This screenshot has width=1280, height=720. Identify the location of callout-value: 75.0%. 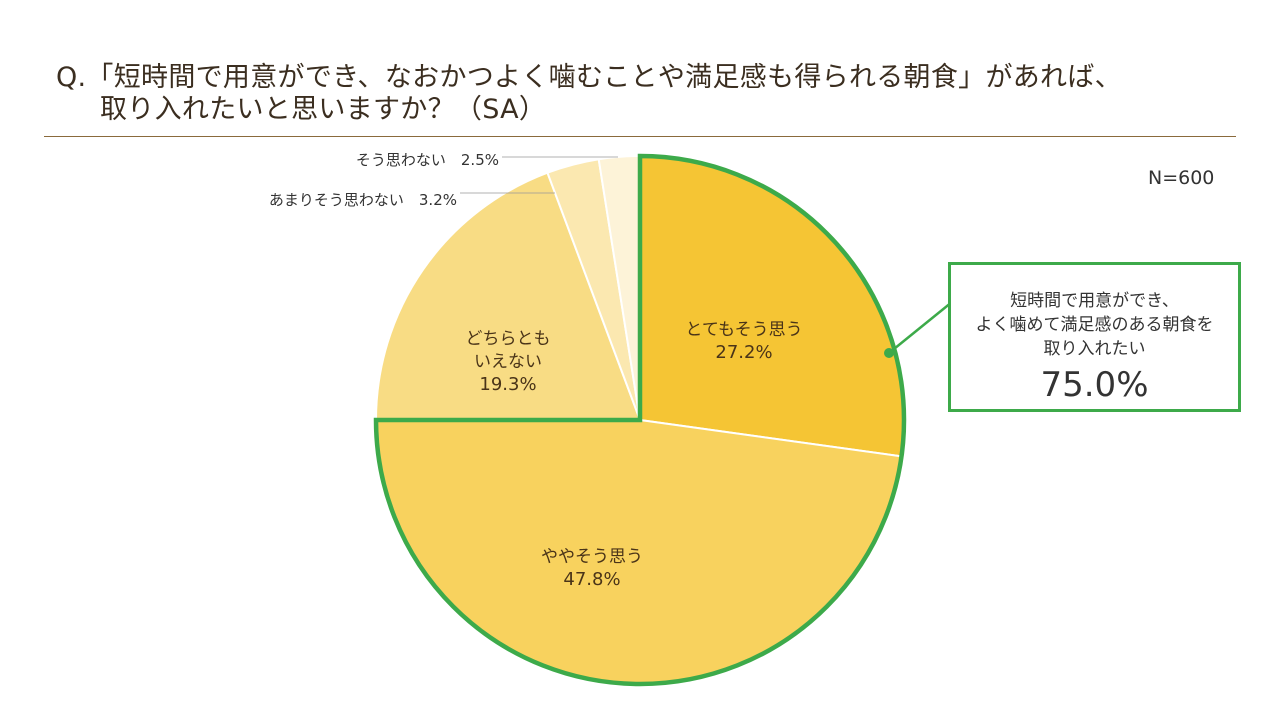
(1094, 385).